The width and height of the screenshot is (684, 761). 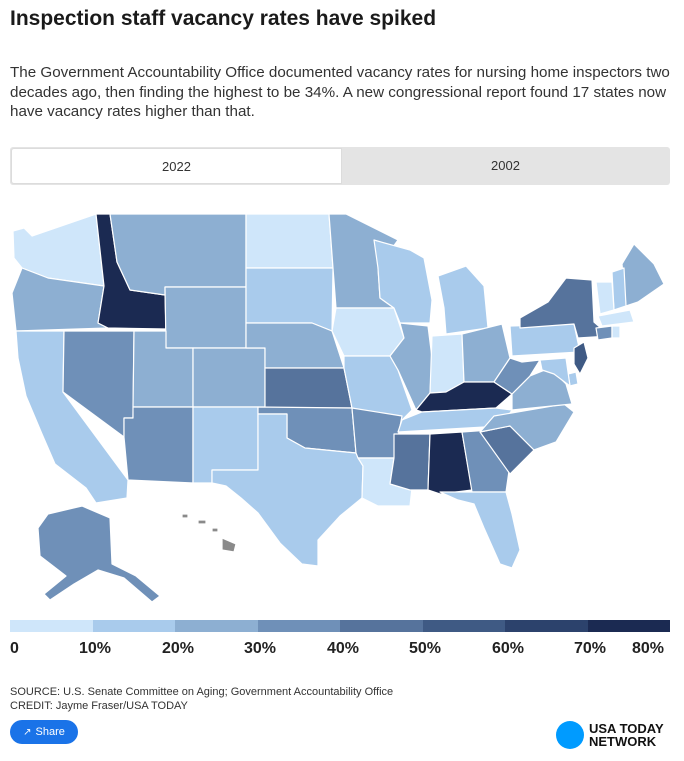 What do you see at coordinates (209, 533) in the screenshot?
I see `state-hi` at bounding box center [209, 533].